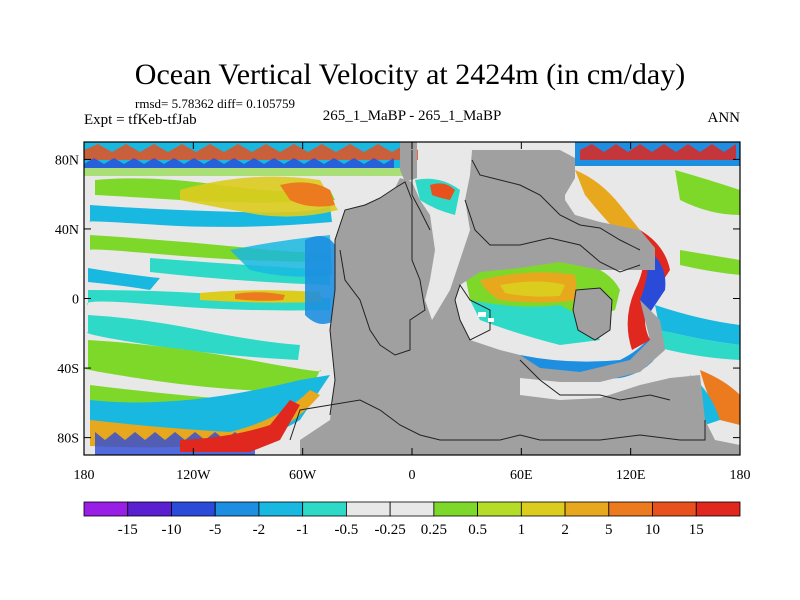  Describe the element at coordinates (347, 530) in the screenshot. I see `colorbar-label: -0.5` at that location.